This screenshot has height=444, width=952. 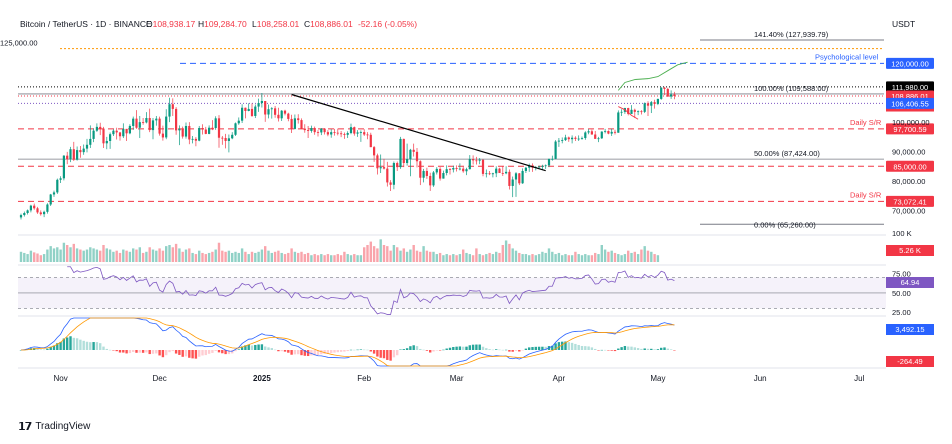 I want to click on level-label-fib-141: 141.40% (127,939.79), so click(x=791, y=34).